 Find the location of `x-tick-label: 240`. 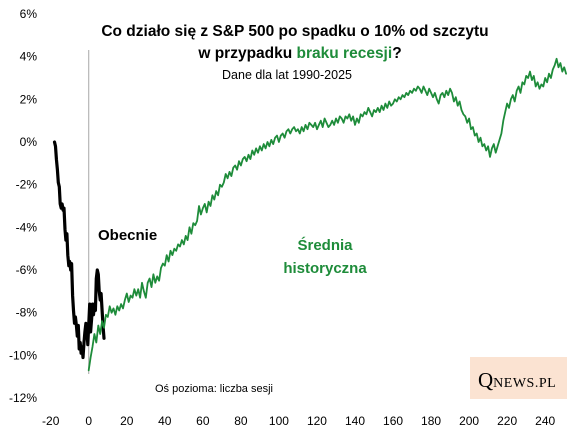

x-tick-label: 240 is located at coordinates (545, 421).